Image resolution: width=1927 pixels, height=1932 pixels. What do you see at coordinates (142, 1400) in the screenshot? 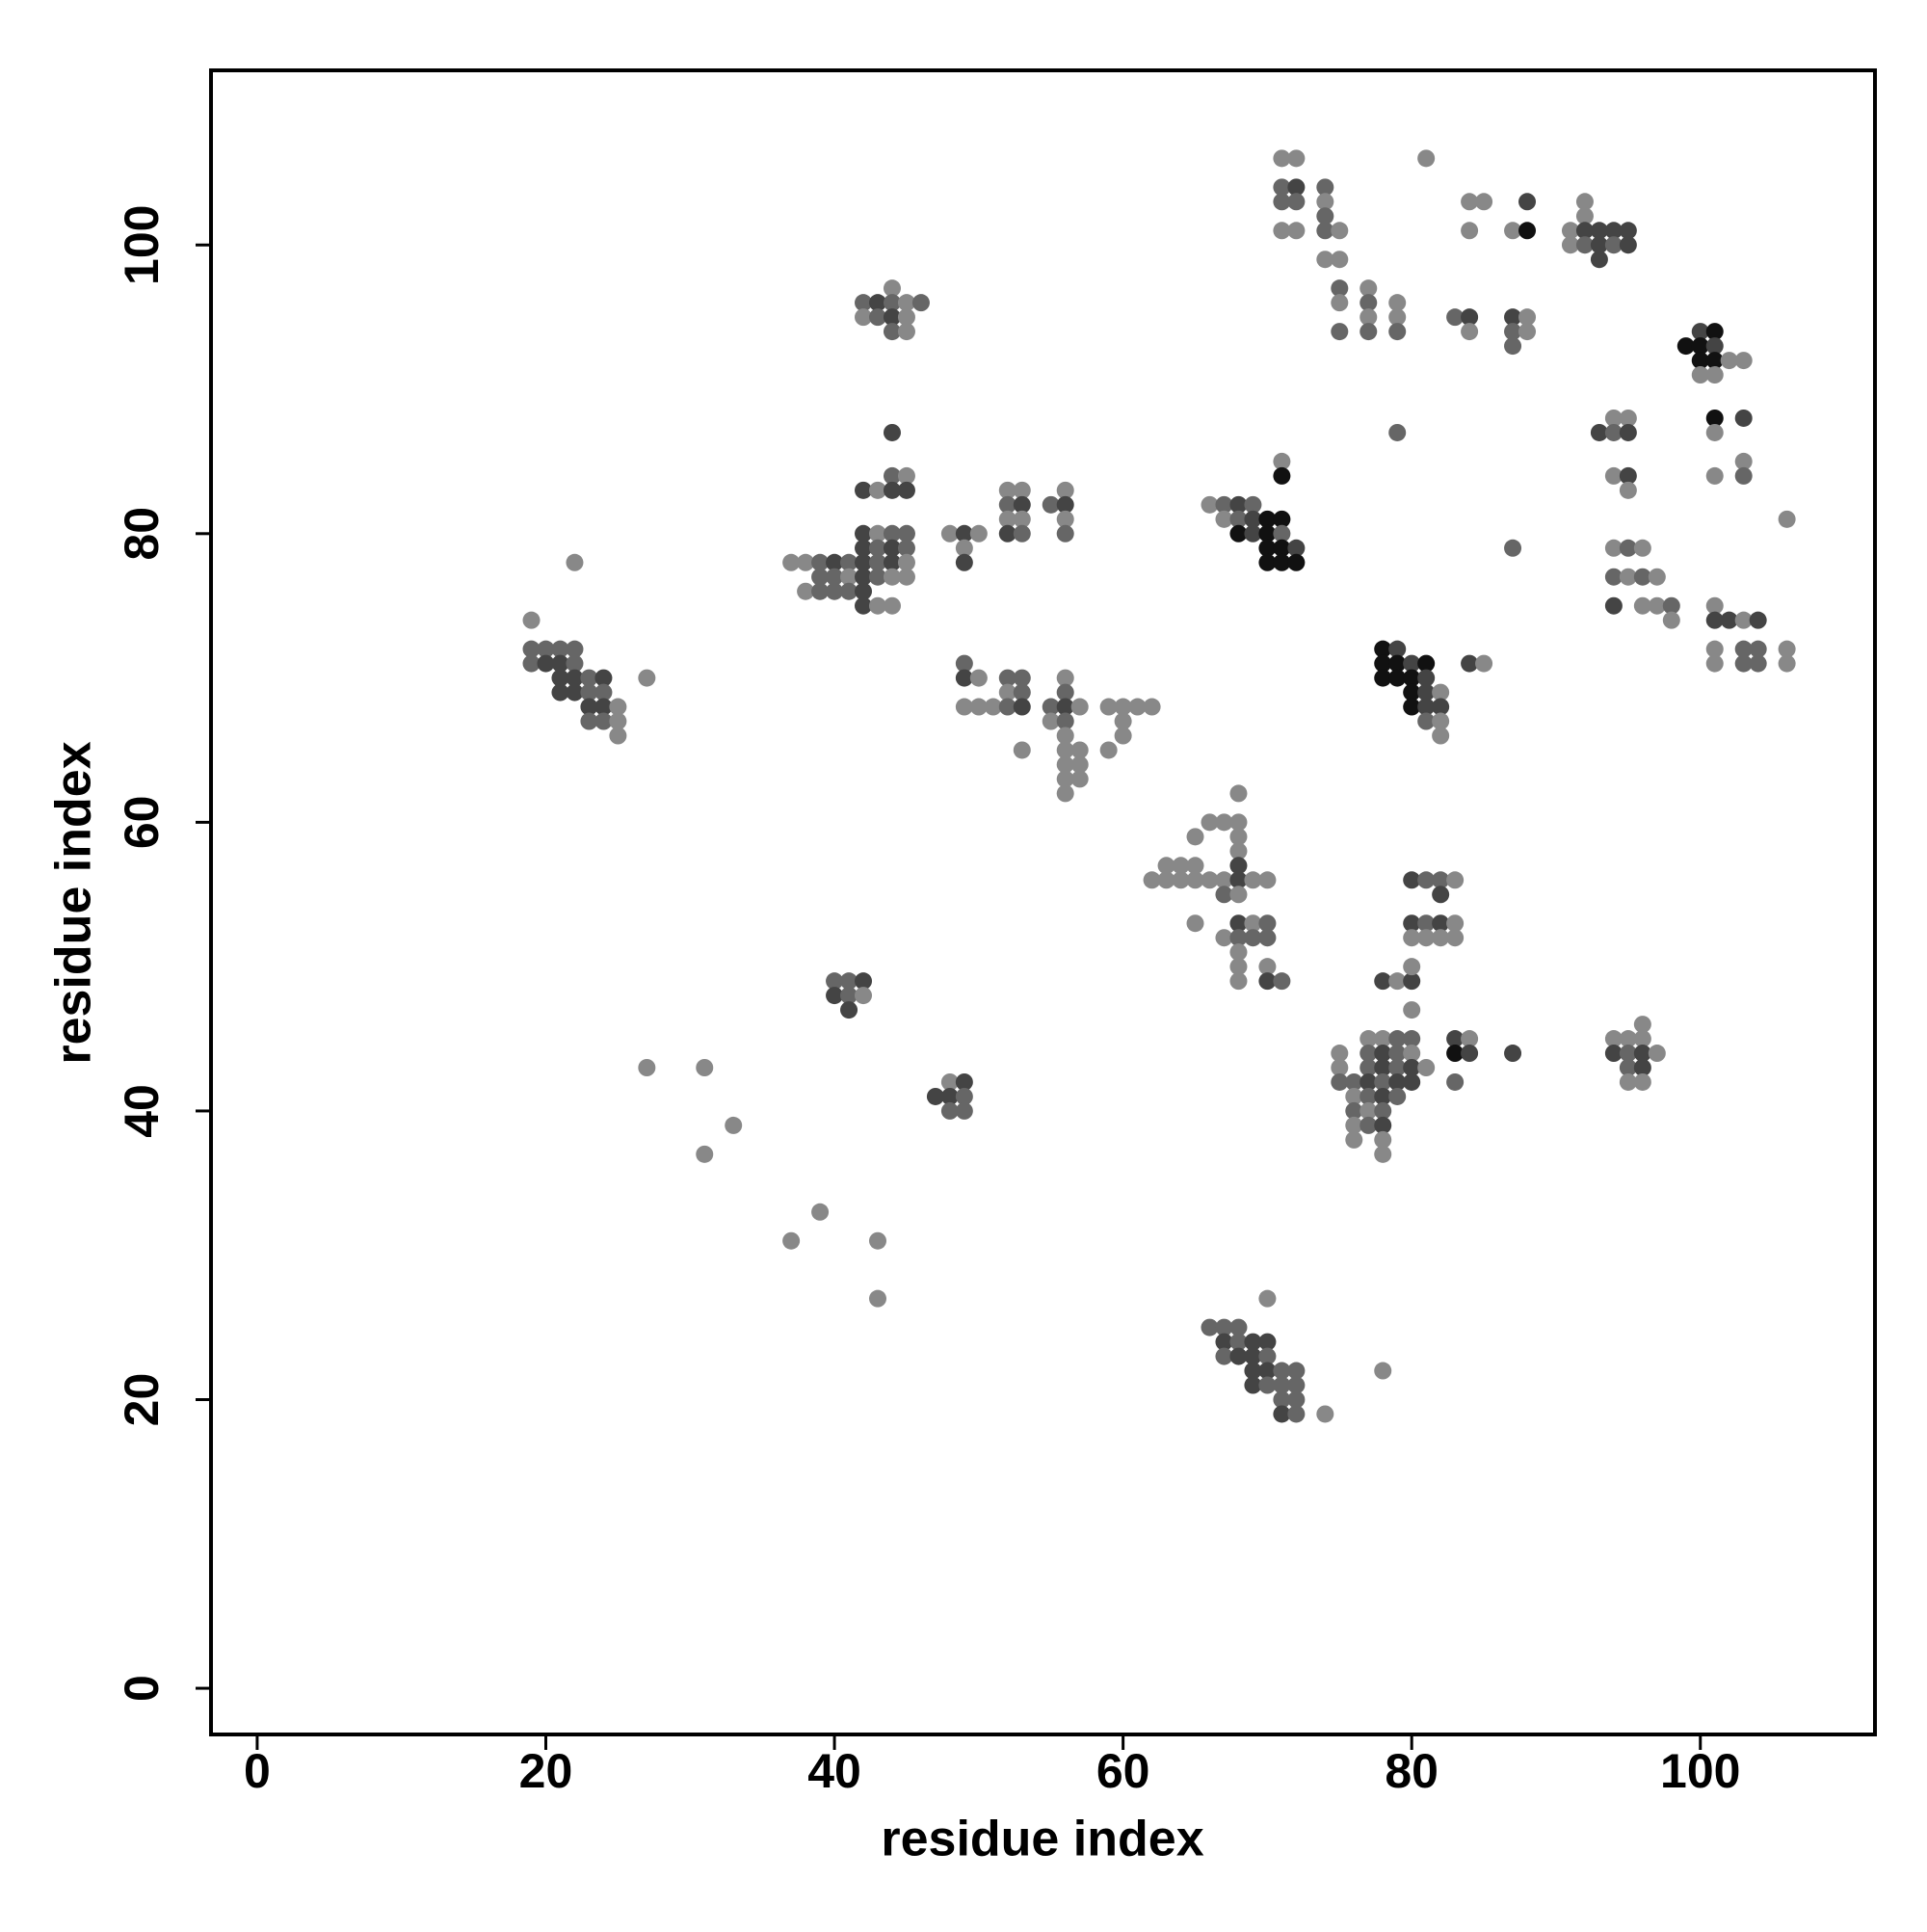
I see `y-tick-label: 20` at bounding box center [142, 1400].